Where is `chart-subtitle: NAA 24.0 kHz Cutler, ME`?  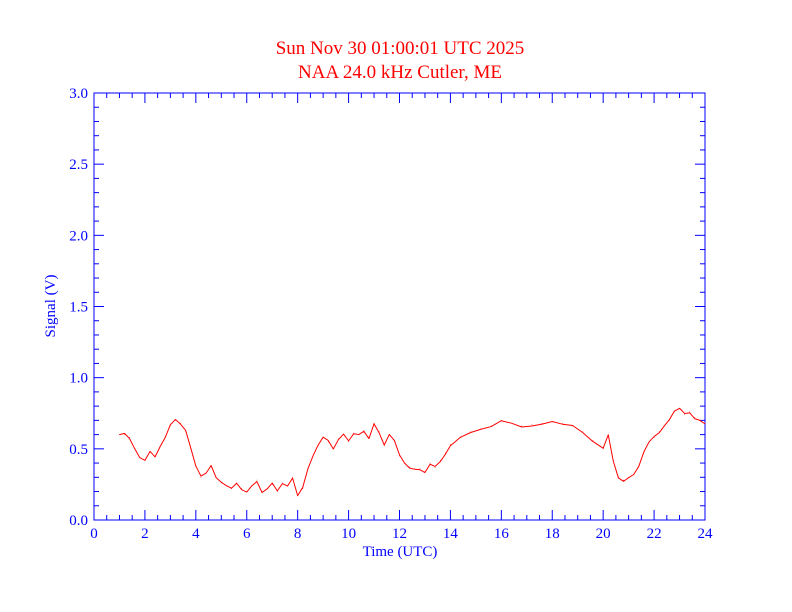 chart-subtitle: NAA 24.0 kHz Cutler, ME is located at coordinates (400, 72).